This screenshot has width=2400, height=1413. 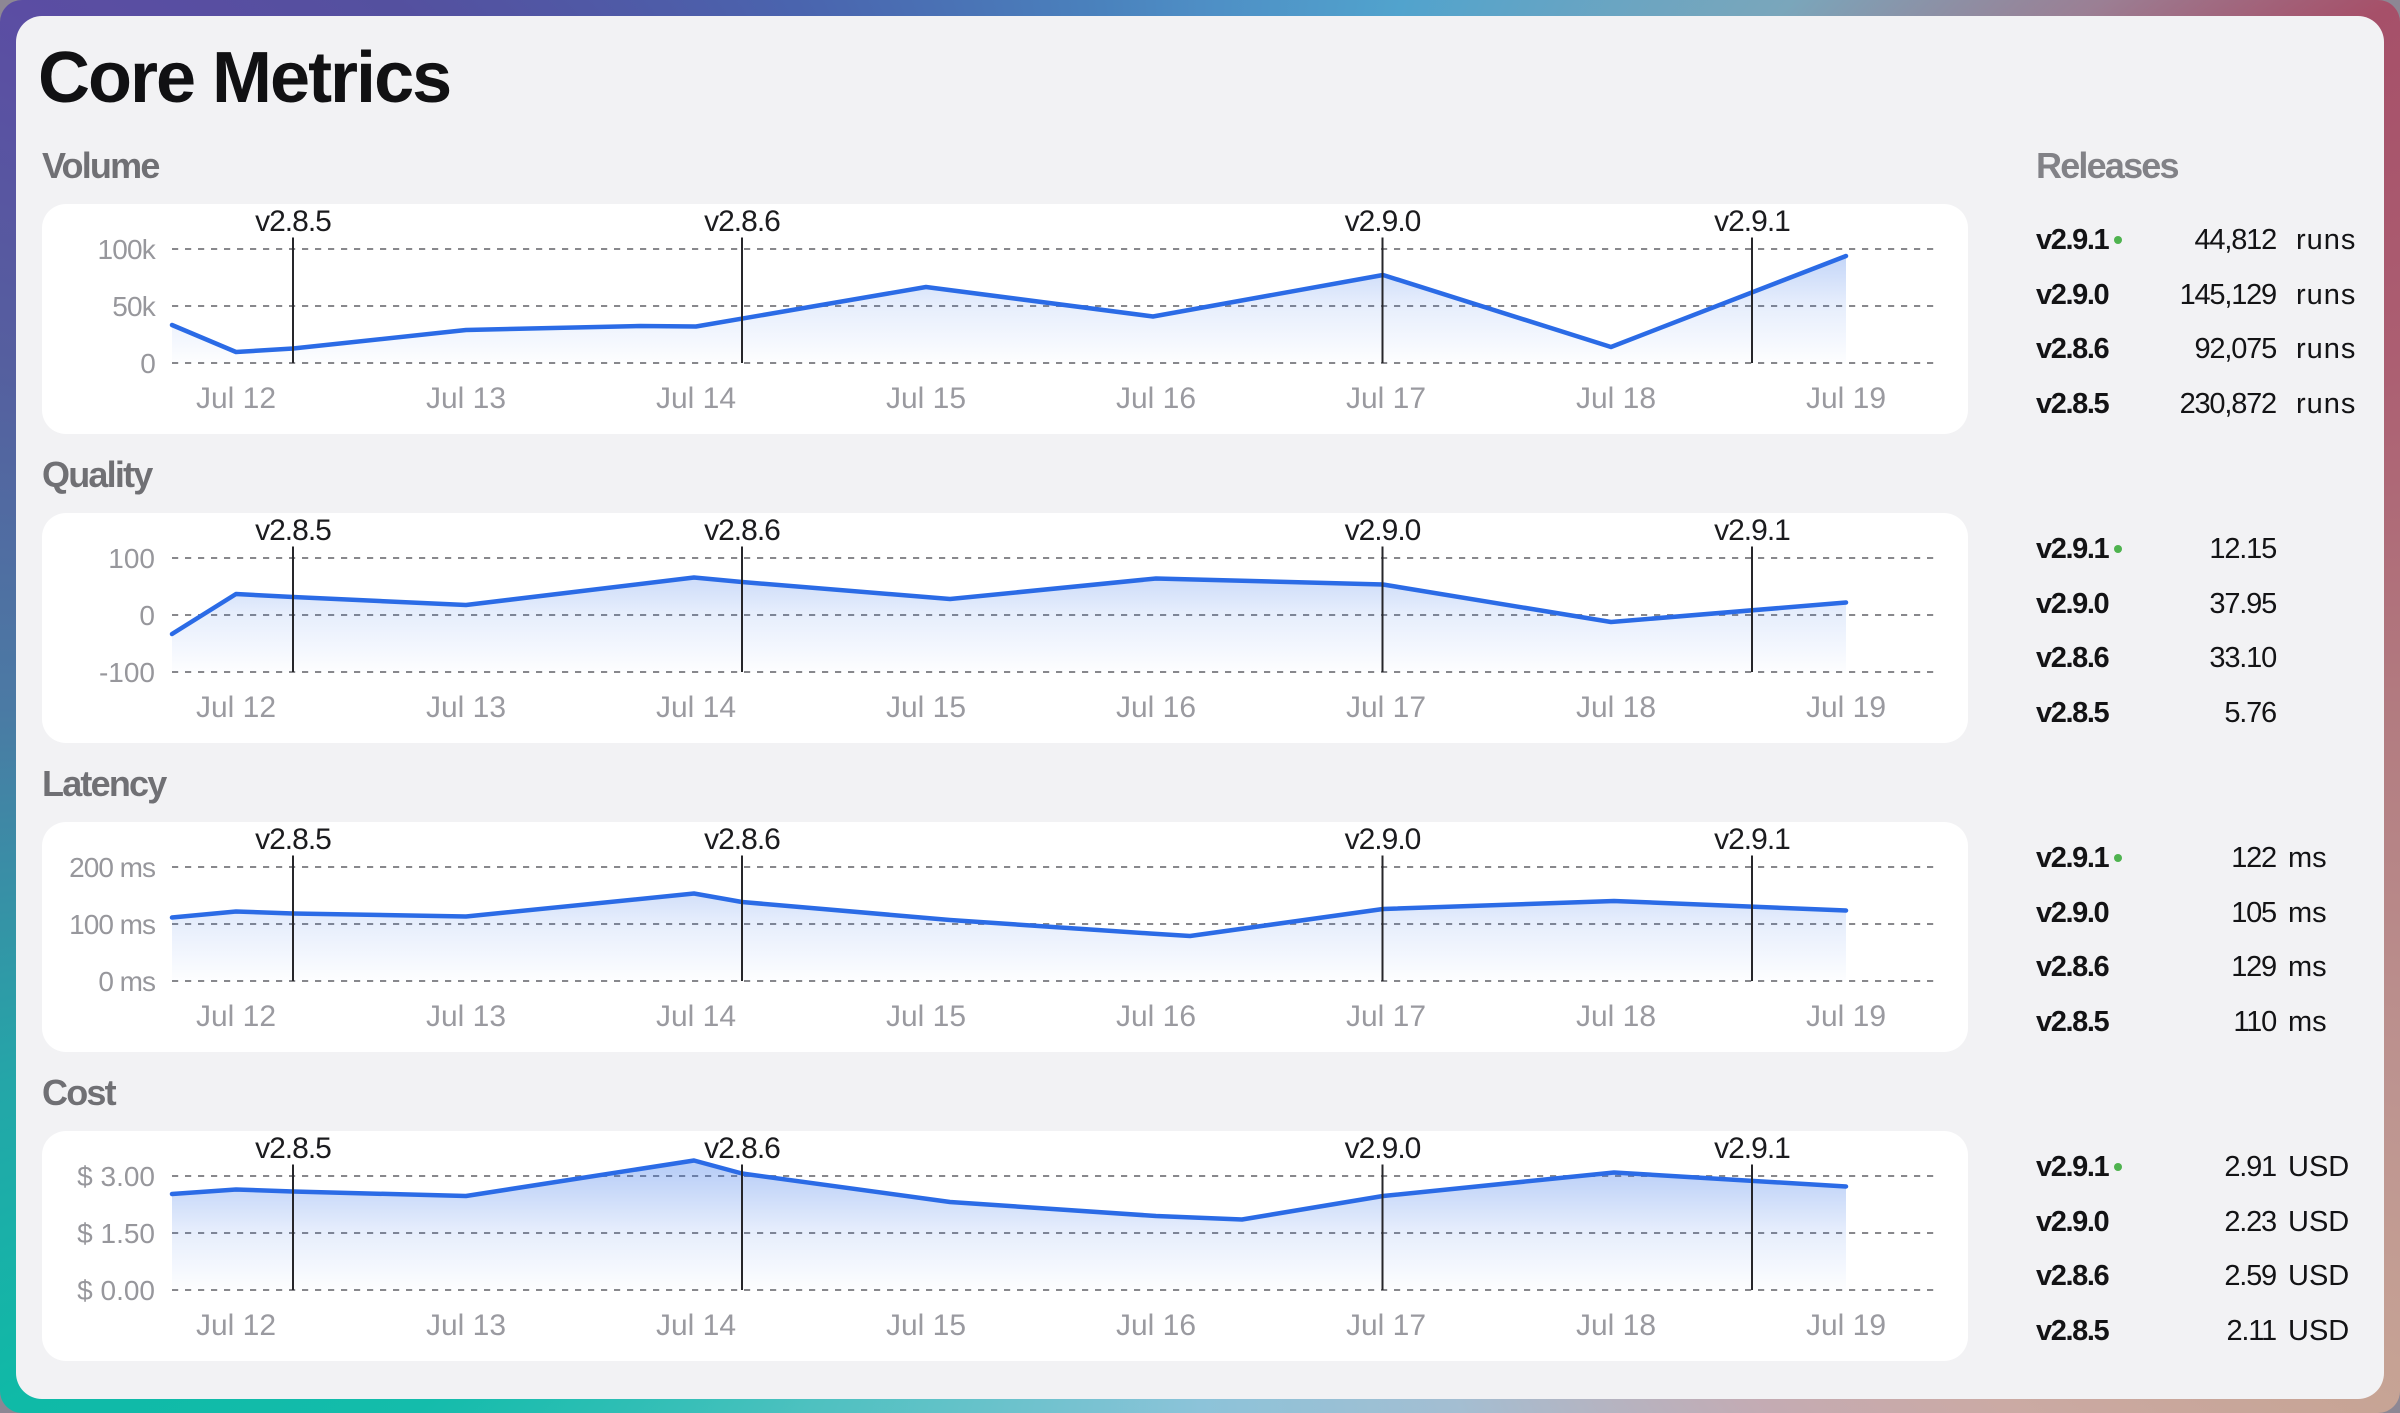 What do you see at coordinates (116, 1176) in the screenshot?
I see `svg-text: $ 3.00` at bounding box center [116, 1176].